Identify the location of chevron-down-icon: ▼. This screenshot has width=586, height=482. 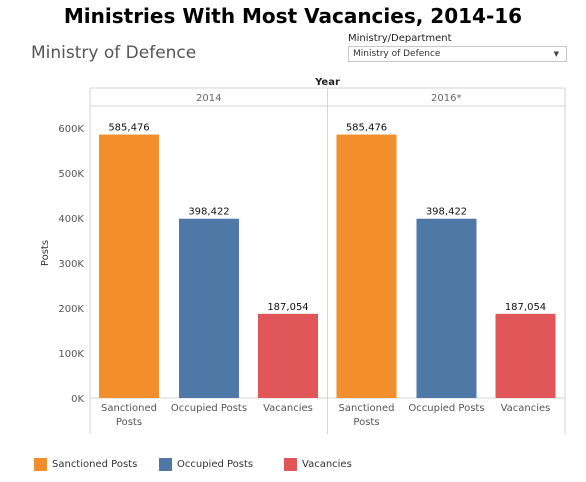
(556, 54).